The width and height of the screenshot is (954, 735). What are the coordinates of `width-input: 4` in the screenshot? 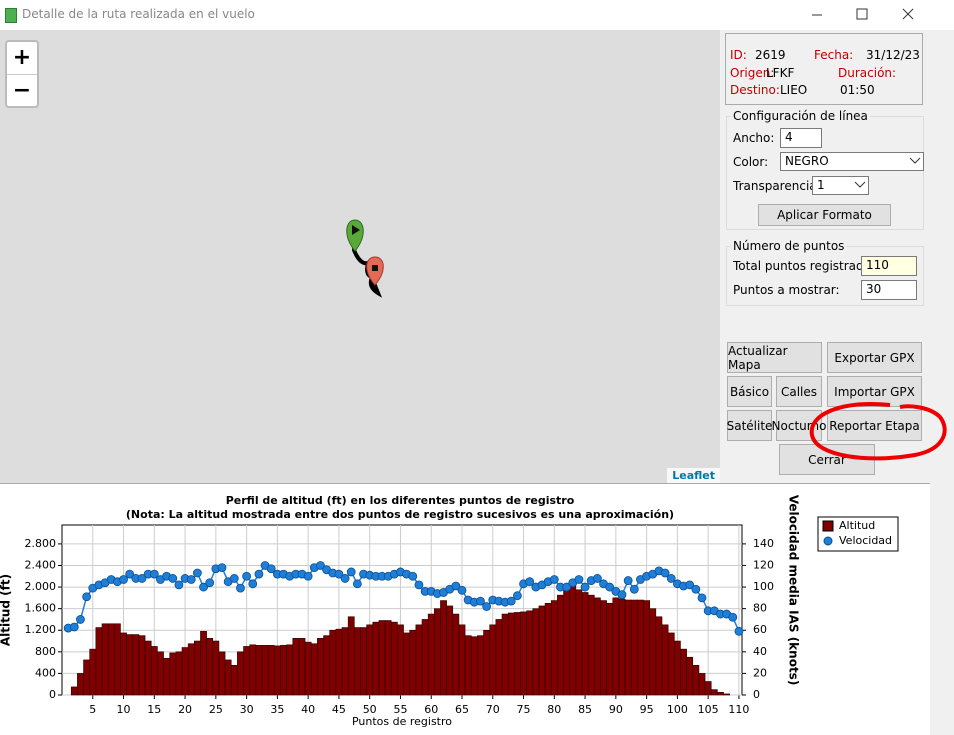 It's located at (801, 138).